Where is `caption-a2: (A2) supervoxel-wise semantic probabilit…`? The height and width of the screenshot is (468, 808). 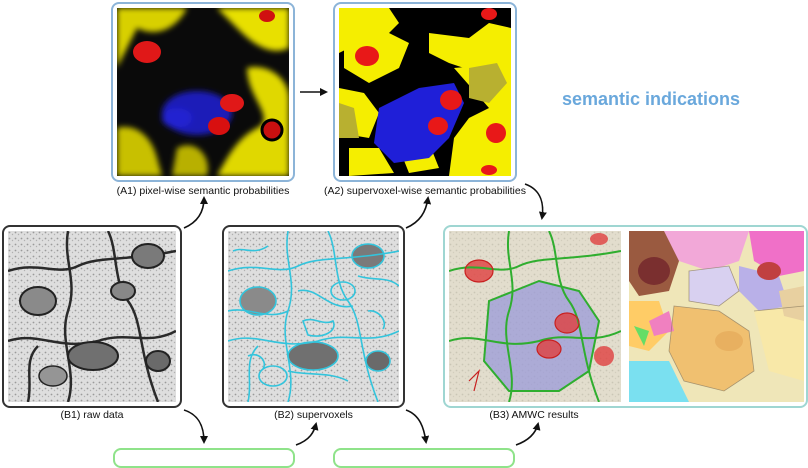 caption-a2: (A2) supervoxel-wise semantic probabilit… is located at coordinates (425, 191).